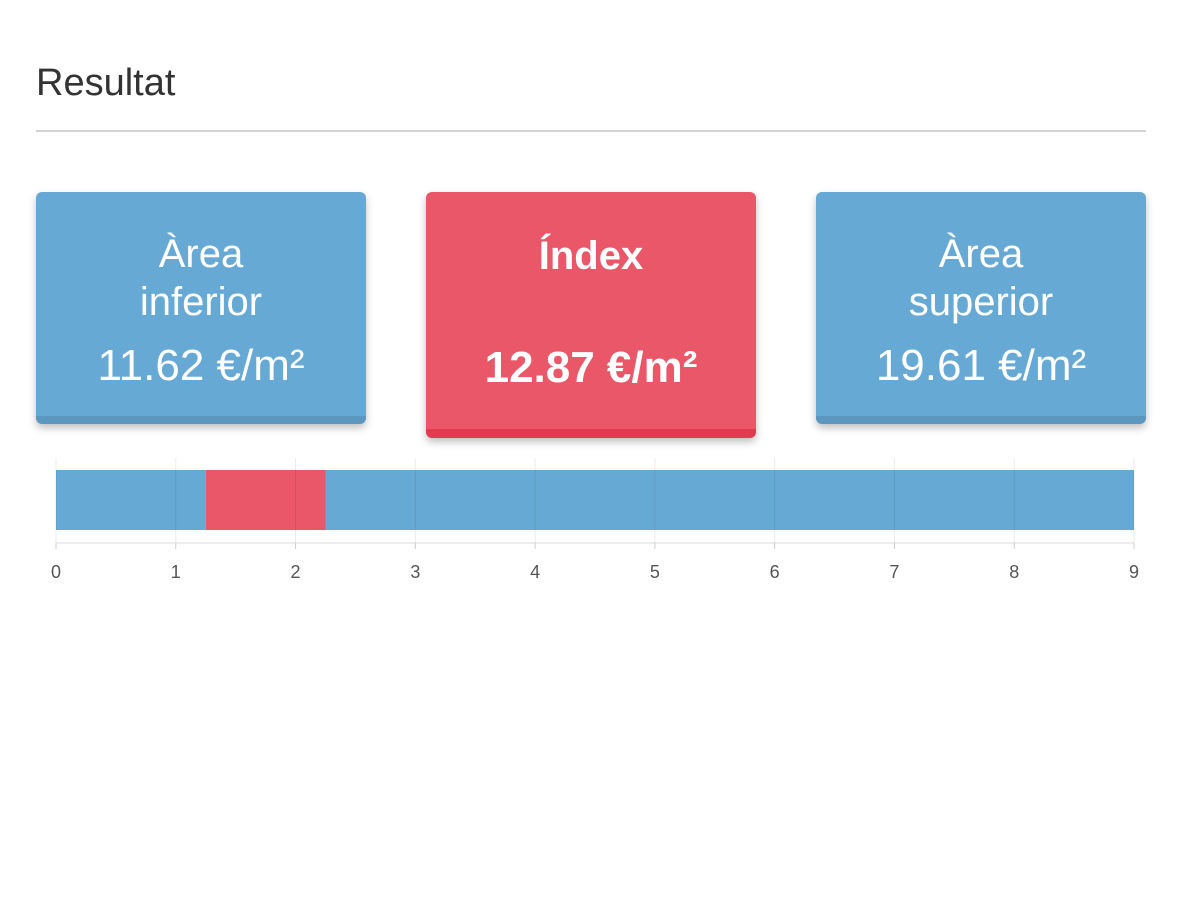  I want to click on x-tick-label: 6, so click(775, 572).